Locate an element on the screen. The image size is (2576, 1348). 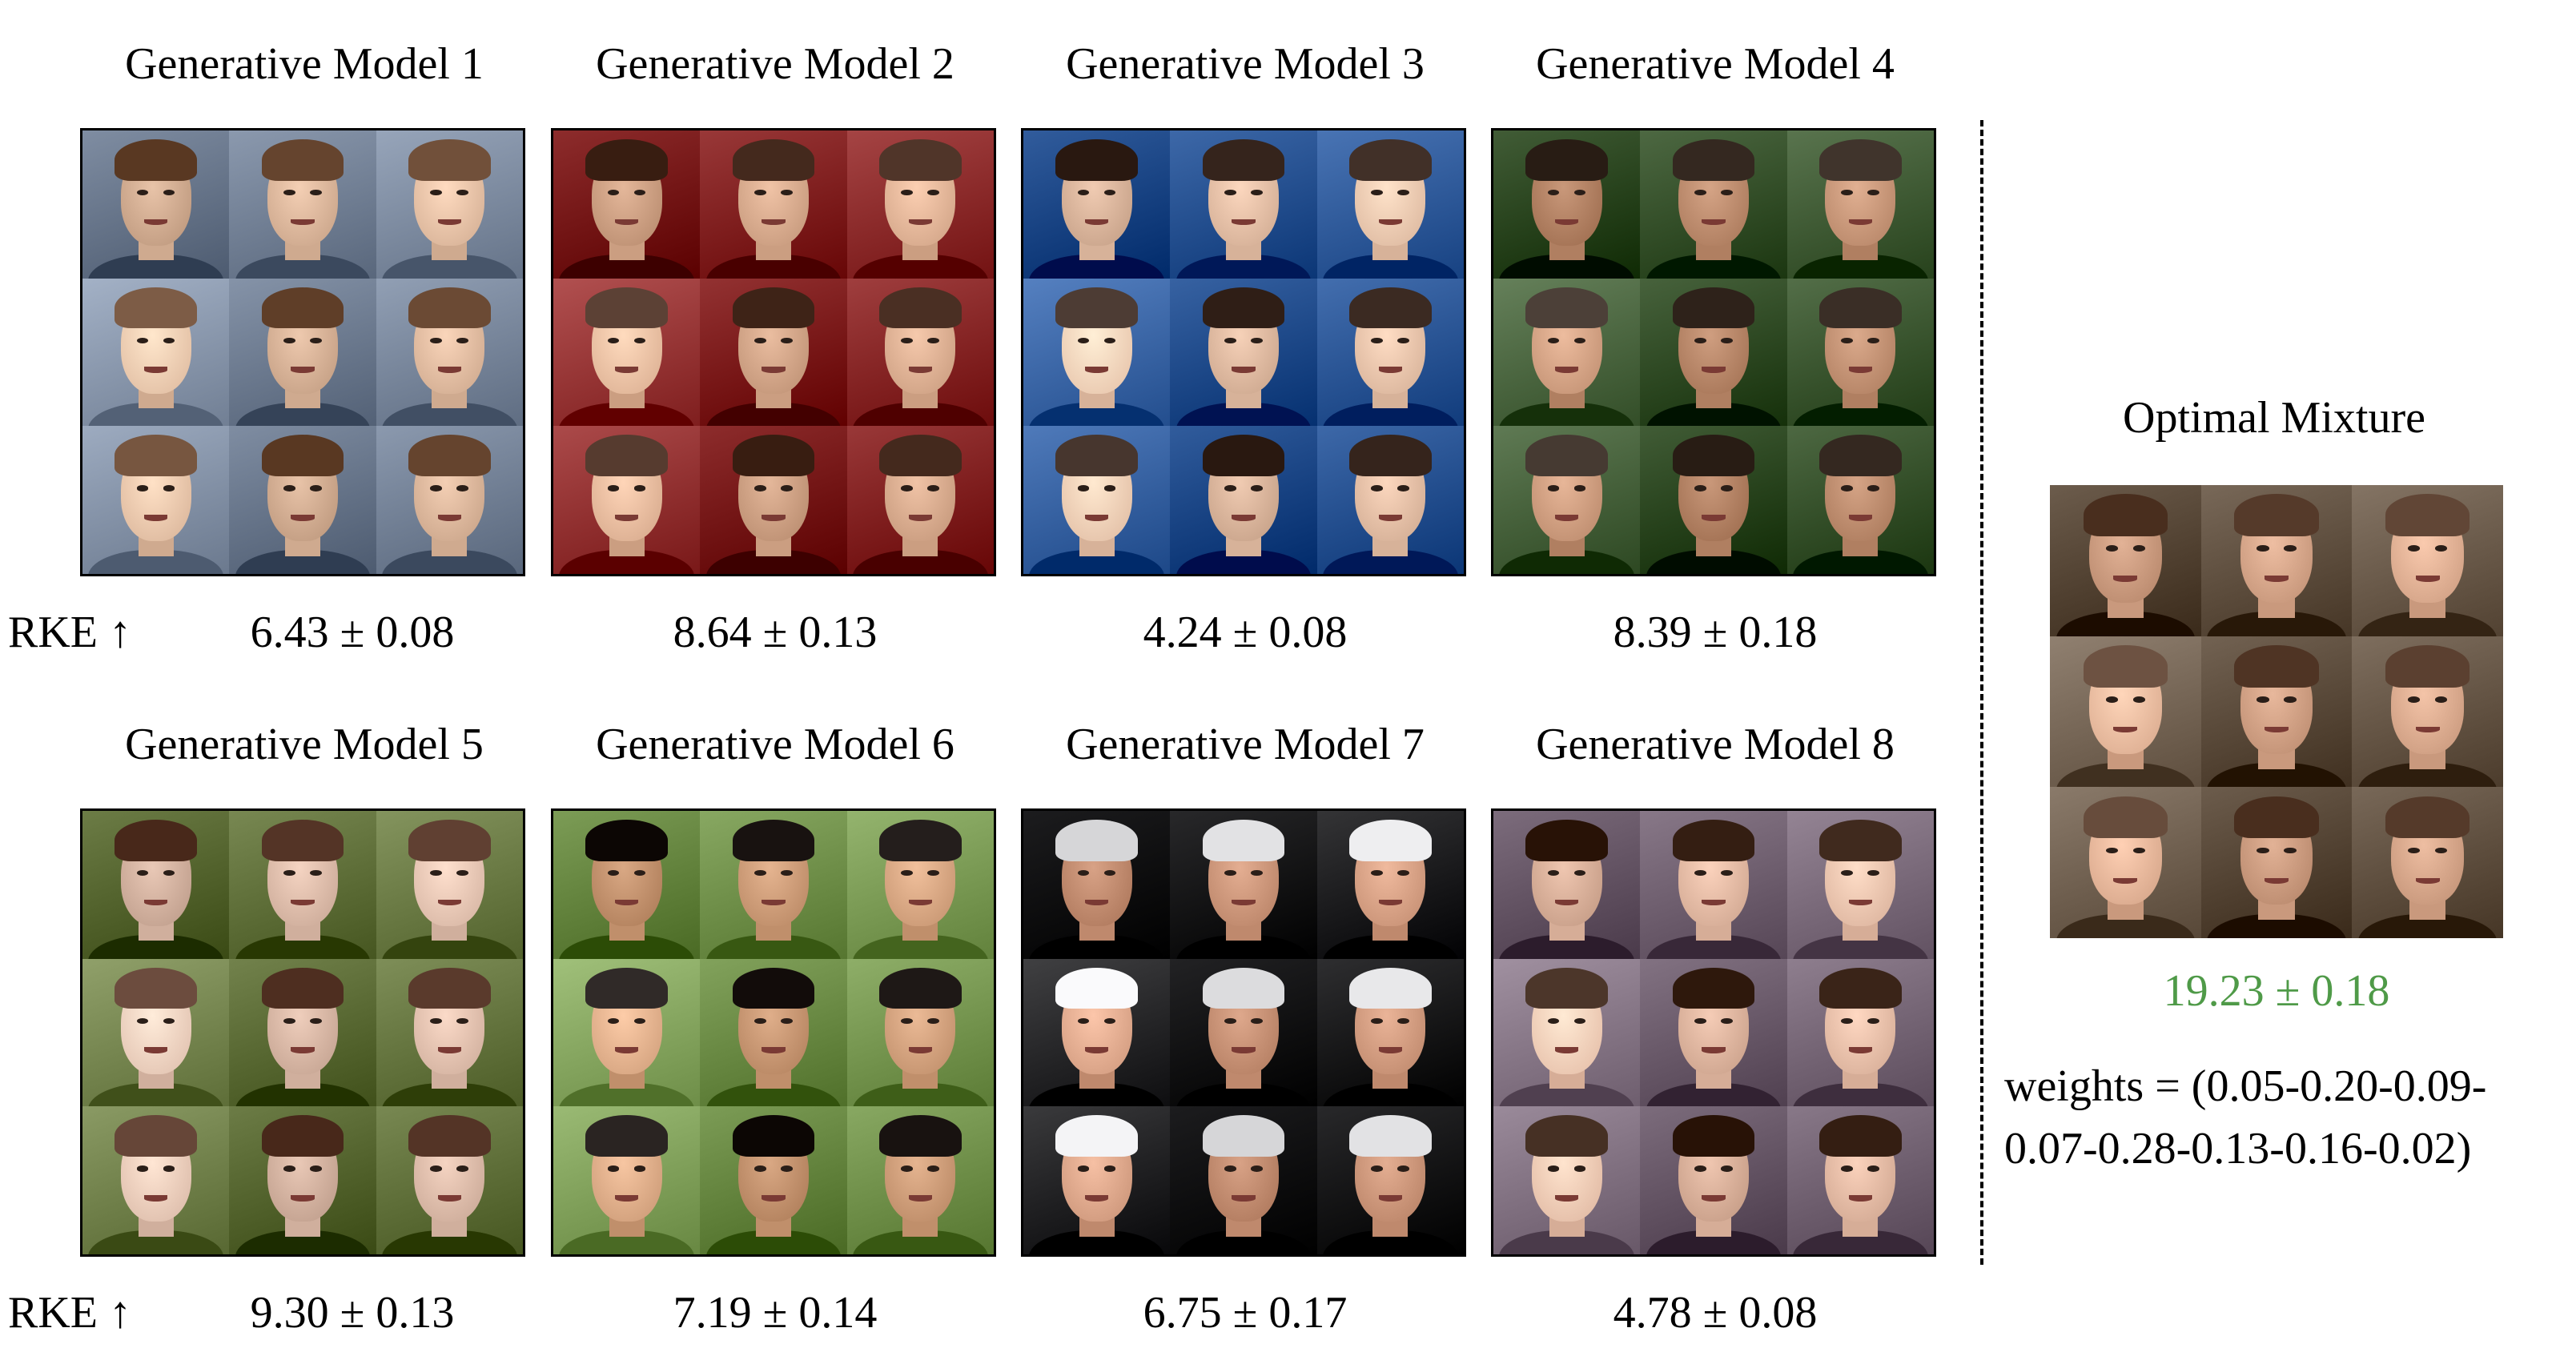
rke-score-model-4: 8.39 ± 0.18 is located at coordinates (1715, 632).